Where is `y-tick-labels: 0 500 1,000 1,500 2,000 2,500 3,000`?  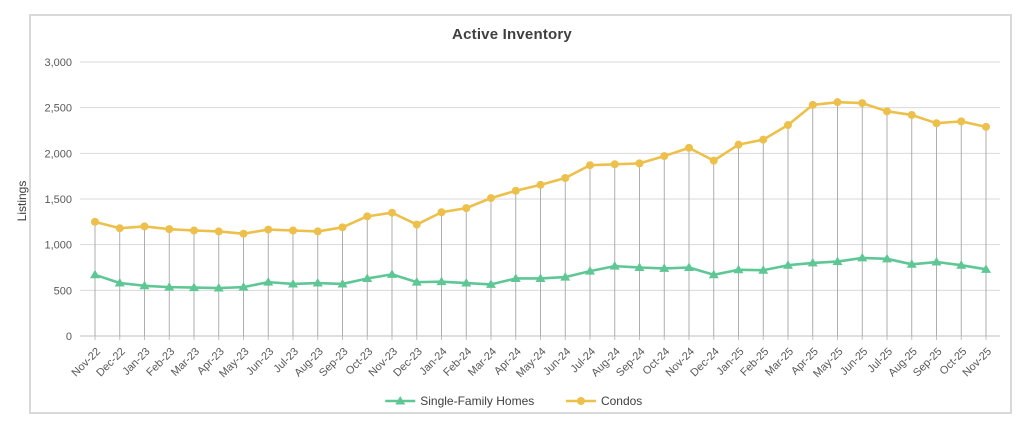 y-tick-labels: 0 500 1,000 1,500 2,000 2,500 3,000 is located at coordinates (58, 200).